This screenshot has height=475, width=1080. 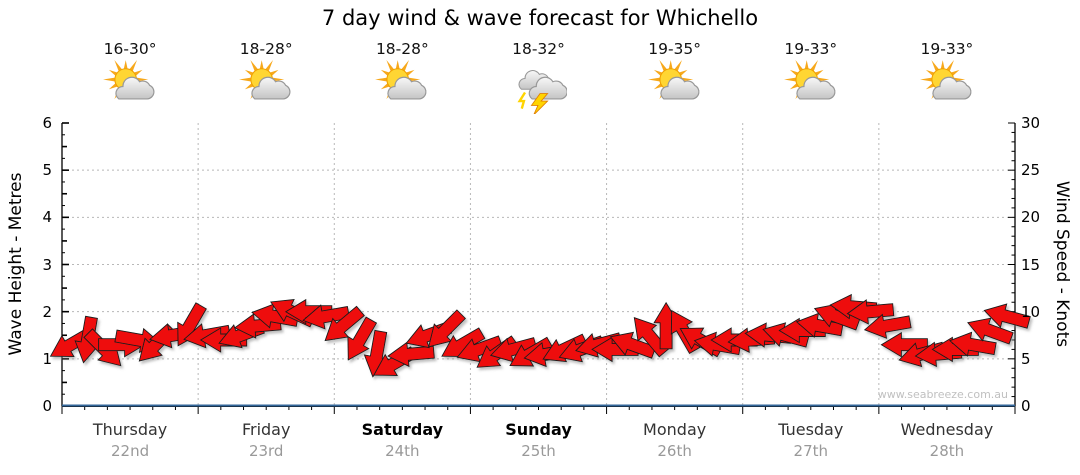 I want to click on chart-title: 7 day wind & wave forecast for Whichello, so click(x=540, y=18).